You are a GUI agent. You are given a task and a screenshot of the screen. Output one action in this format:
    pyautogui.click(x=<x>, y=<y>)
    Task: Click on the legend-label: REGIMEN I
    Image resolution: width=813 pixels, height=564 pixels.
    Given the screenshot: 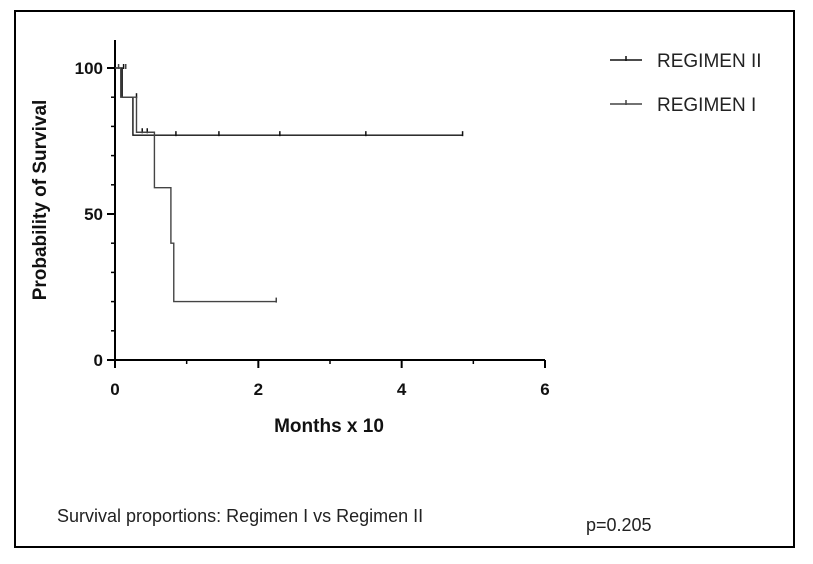 What is the action you would take?
    pyautogui.click(x=706, y=105)
    